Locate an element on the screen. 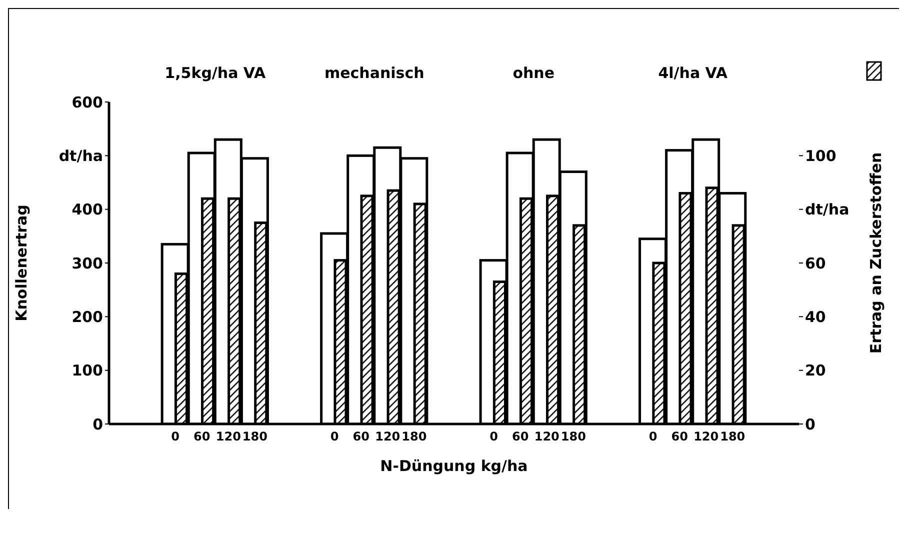  text: 4l/ha VA is located at coordinates (692, 73).